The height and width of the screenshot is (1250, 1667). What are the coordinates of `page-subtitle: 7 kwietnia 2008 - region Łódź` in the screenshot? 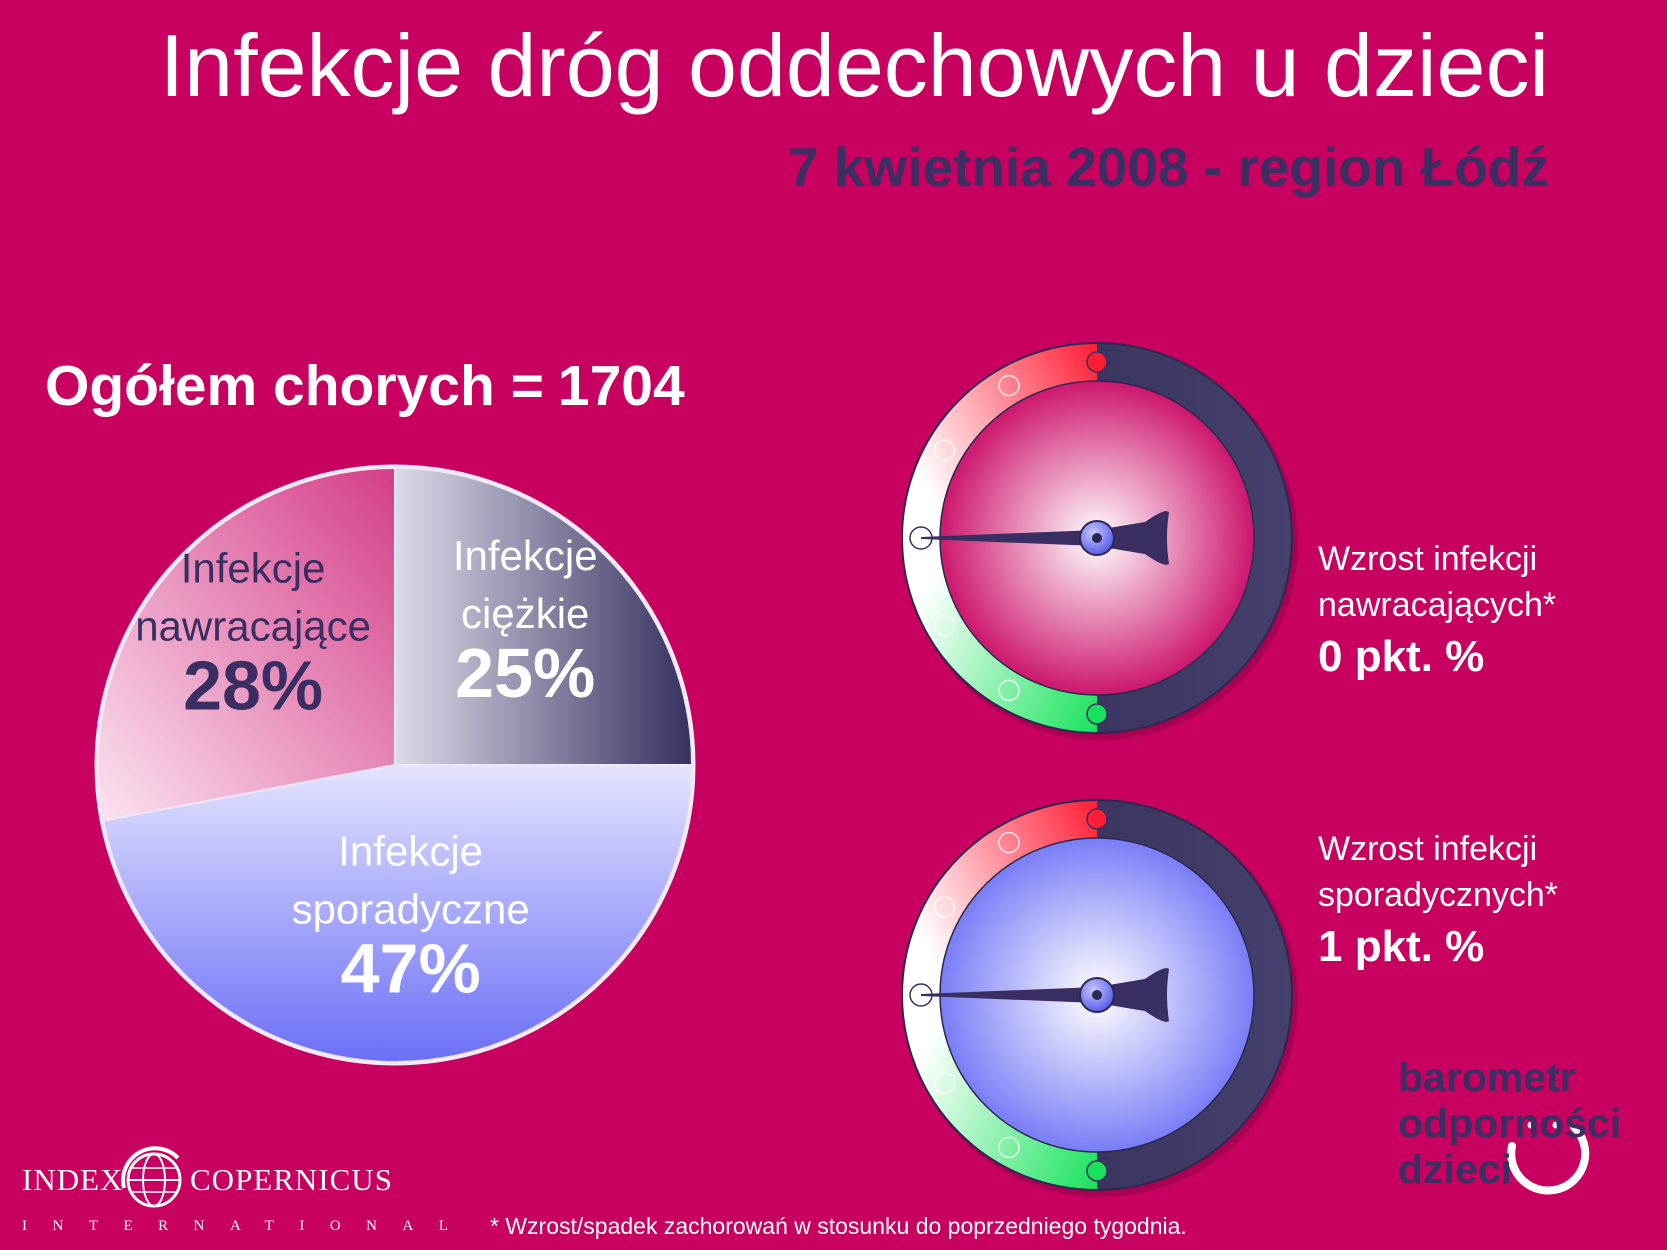 It's located at (1168, 167).